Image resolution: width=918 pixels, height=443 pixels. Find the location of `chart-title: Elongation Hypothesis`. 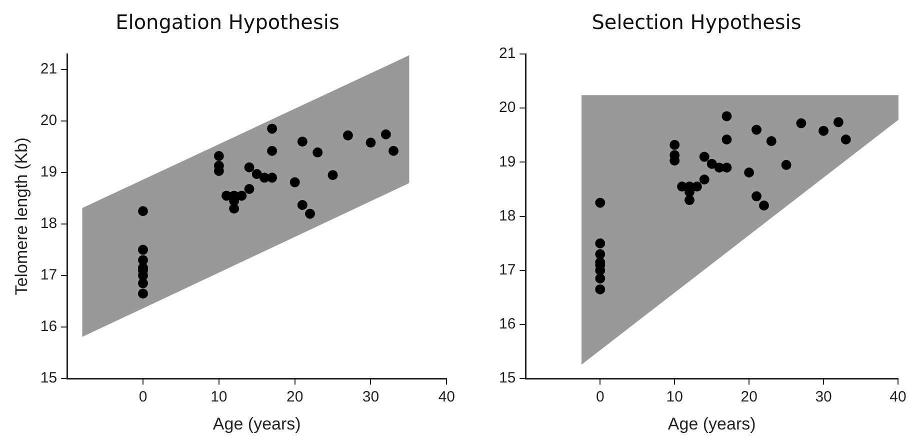

chart-title: Elongation Hypothesis is located at coordinates (228, 22).